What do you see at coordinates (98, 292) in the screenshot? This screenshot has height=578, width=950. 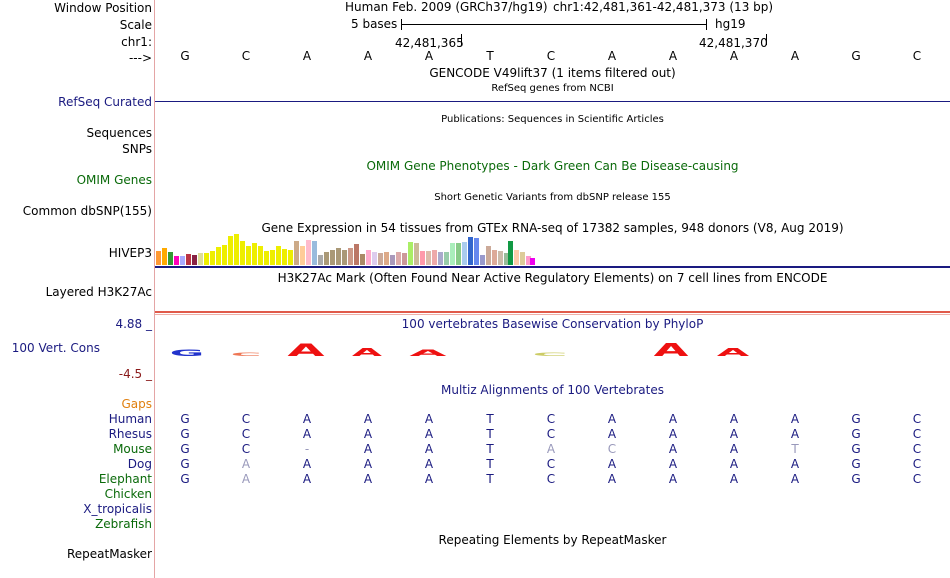 I see `track-label-h3k27ac: Layered H3K27Ac` at bounding box center [98, 292].